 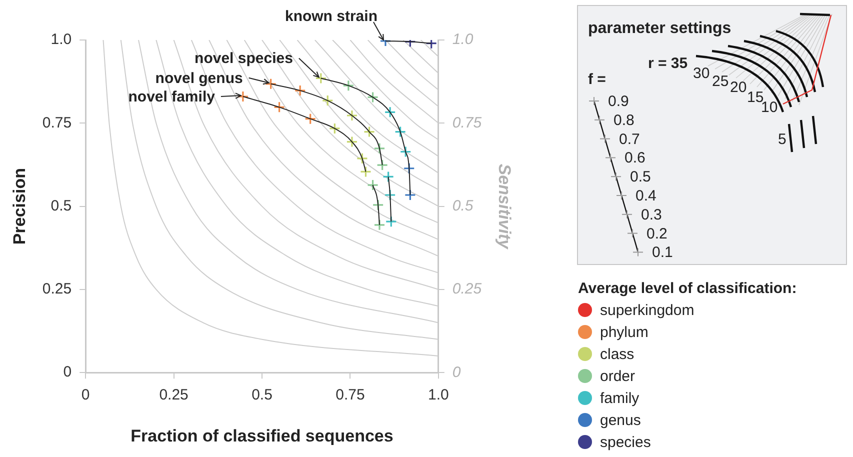 What do you see at coordinates (199, 78) in the screenshot?
I see `annotation: novel genus` at bounding box center [199, 78].